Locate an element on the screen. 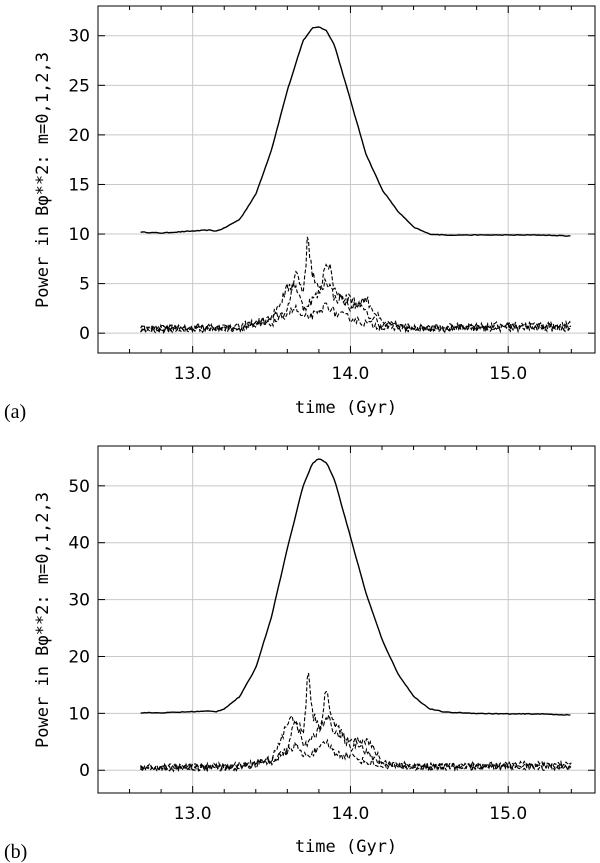 The height and width of the screenshot is (863, 600). panel-b-ytick-label: 50 is located at coordinates (79, 487).